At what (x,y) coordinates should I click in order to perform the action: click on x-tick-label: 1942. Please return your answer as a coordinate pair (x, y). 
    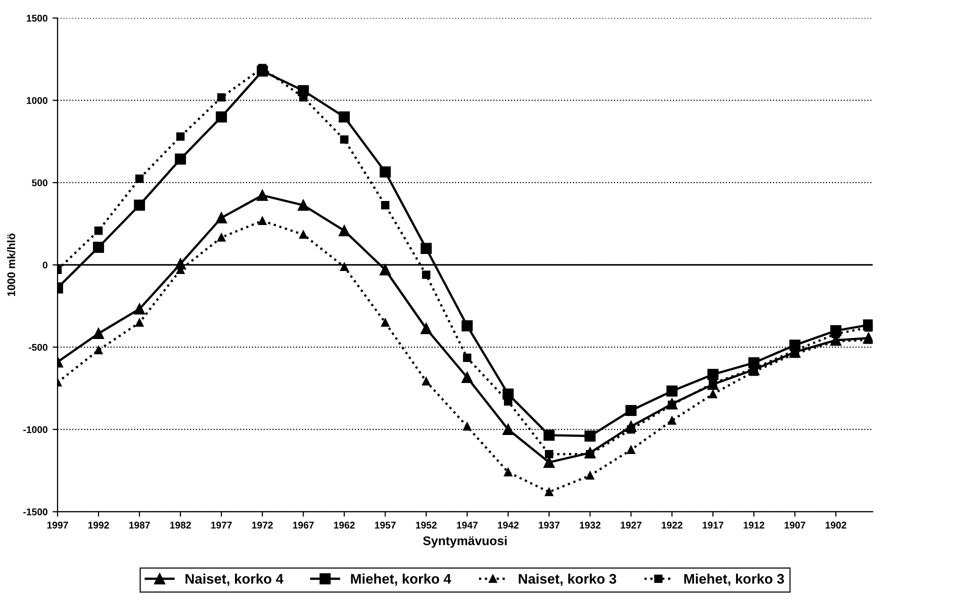
    Looking at the image, I should click on (508, 525).